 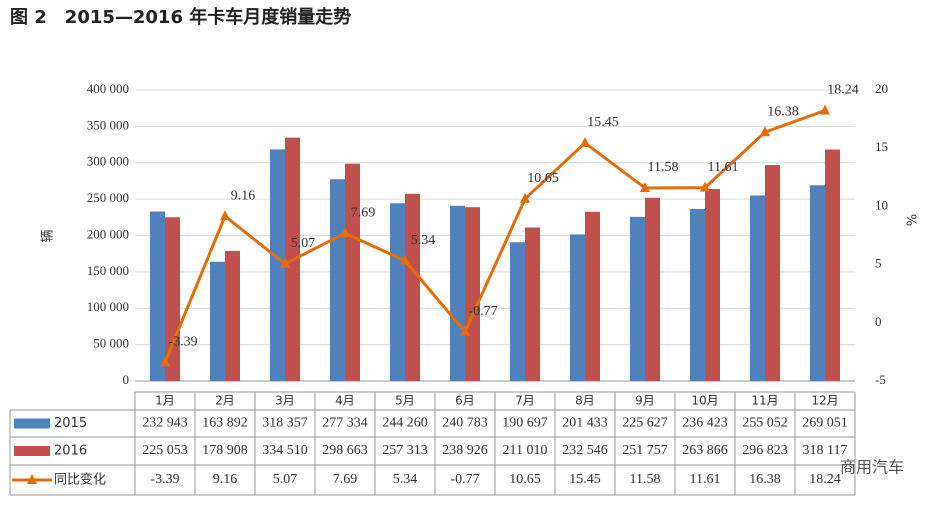 What do you see at coordinates (111, 343) in the screenshot?
I see `y-tick-label: 50 000` at bounding box center [111, 343].